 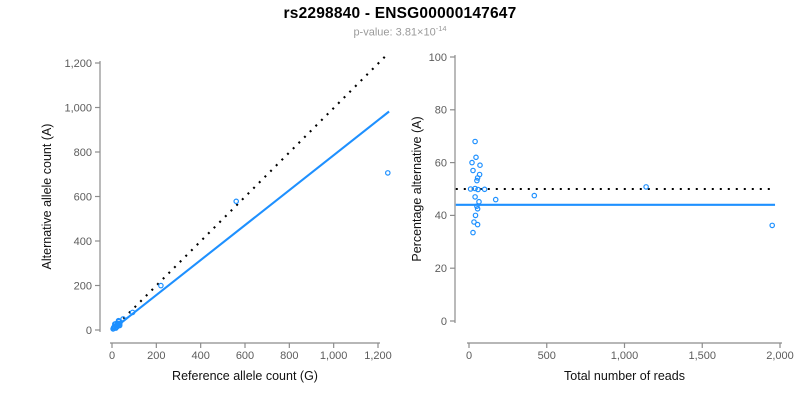 What do you see at coordinates (78, 108) in the screenshot?
I see `y-axis-tick-label: 1,000` at bounding box center [78, 108].